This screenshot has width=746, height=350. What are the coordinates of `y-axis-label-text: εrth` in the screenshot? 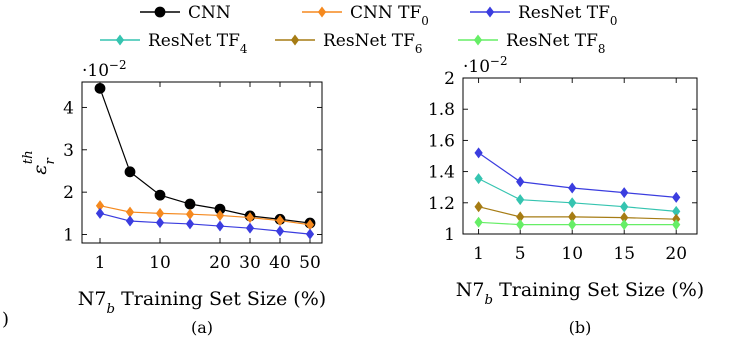 It's located at (39, 162).